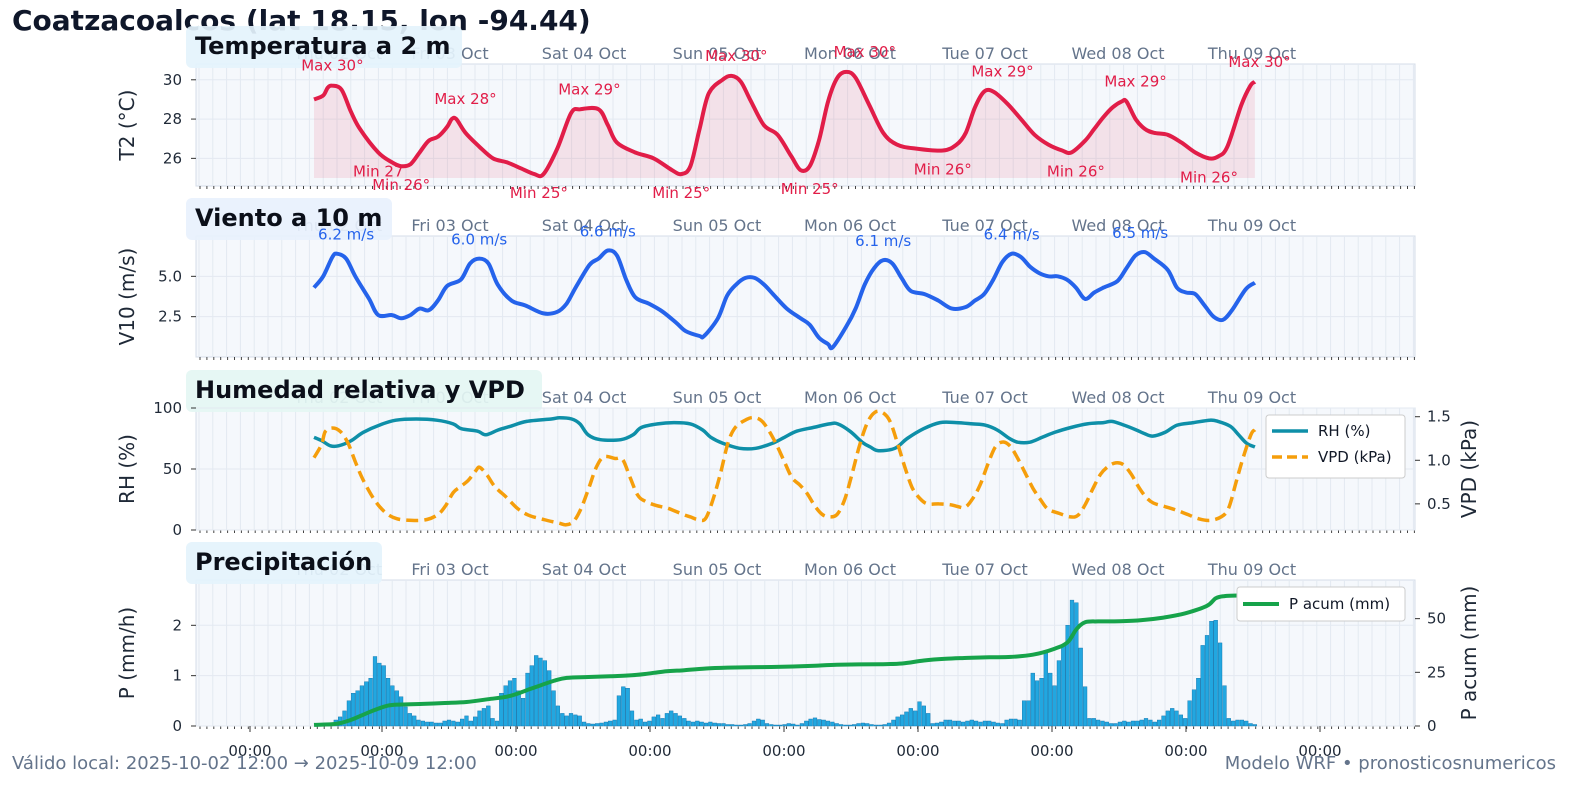 The height and width of the screenshot is (800, 1590). What do you see at coordinates (177, 726) in the screenshot?
I see `y-tick-label: 0` at bounding box center [177, 726].